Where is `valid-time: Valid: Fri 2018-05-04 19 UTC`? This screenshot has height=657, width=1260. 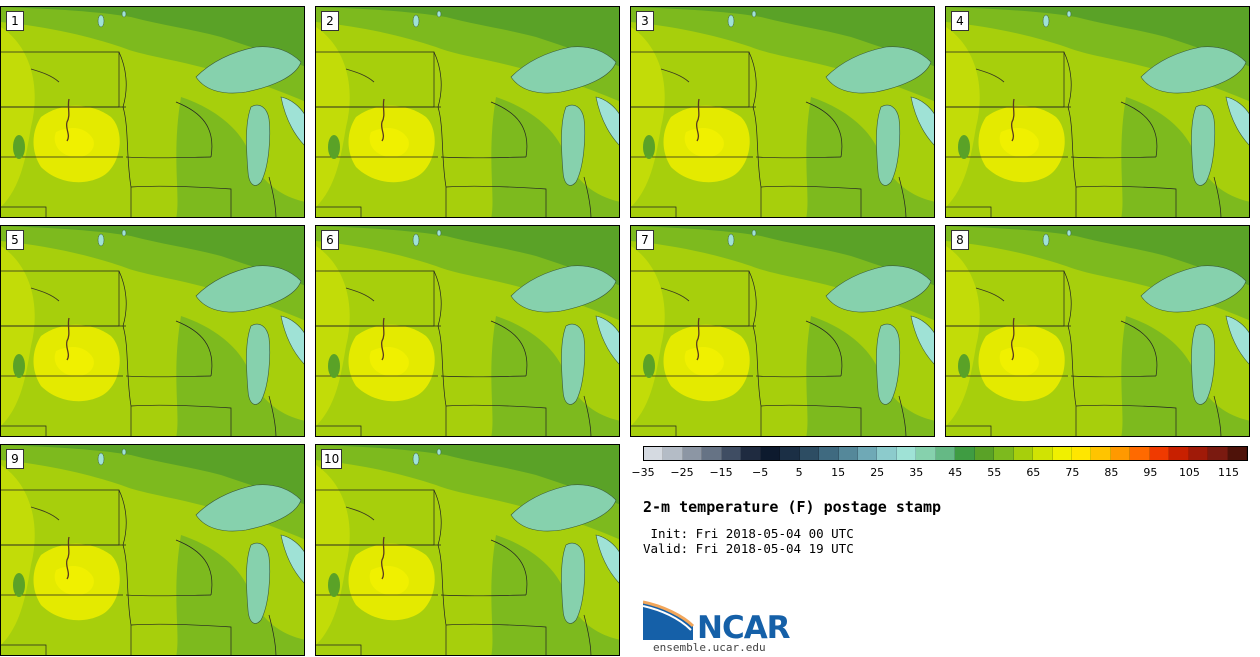
valid-time: Valid: Fri 2018-05-04 19 UTC is located at coordinates (748, 548).